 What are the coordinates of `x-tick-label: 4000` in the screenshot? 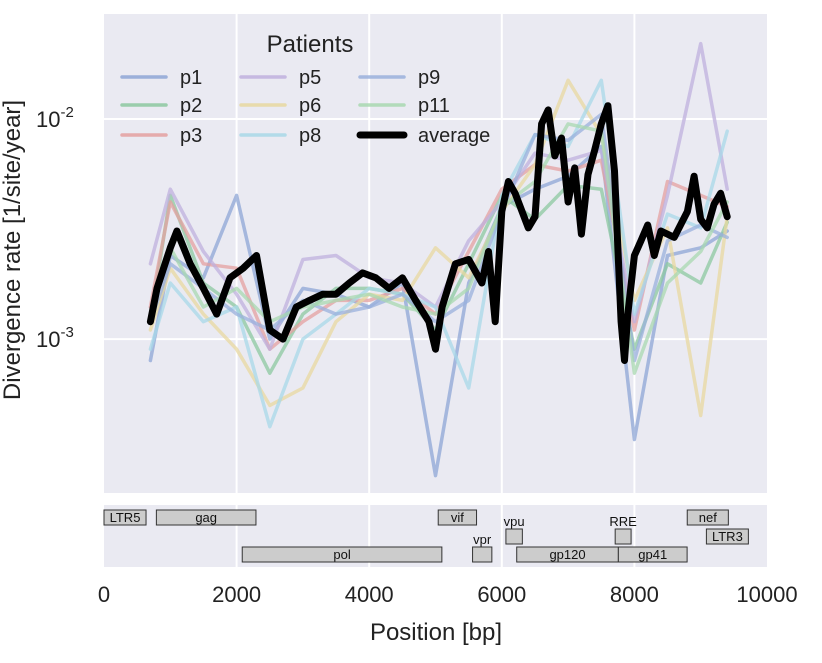 It's located at (369, 594).